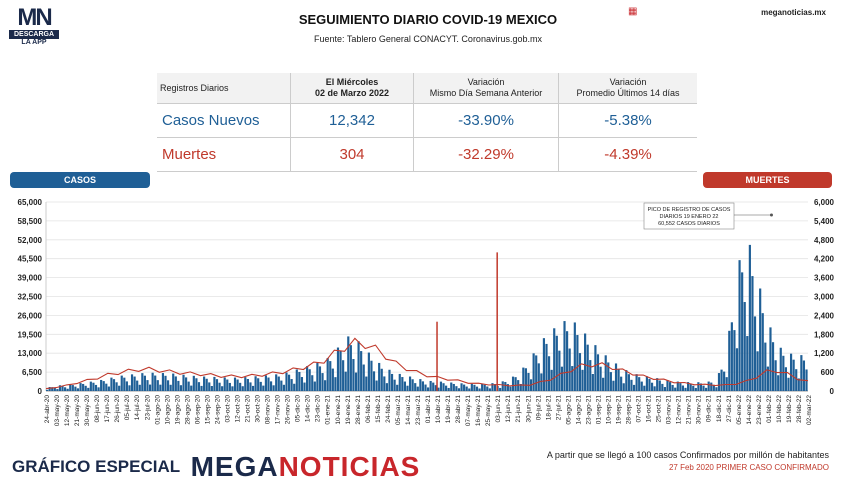 This screenshot has height=482, width=856. What do you see at coordinates (793, 12) in the screenshot?
I see `site-link: meganoticias.mx` at bounding box center [793, 12].